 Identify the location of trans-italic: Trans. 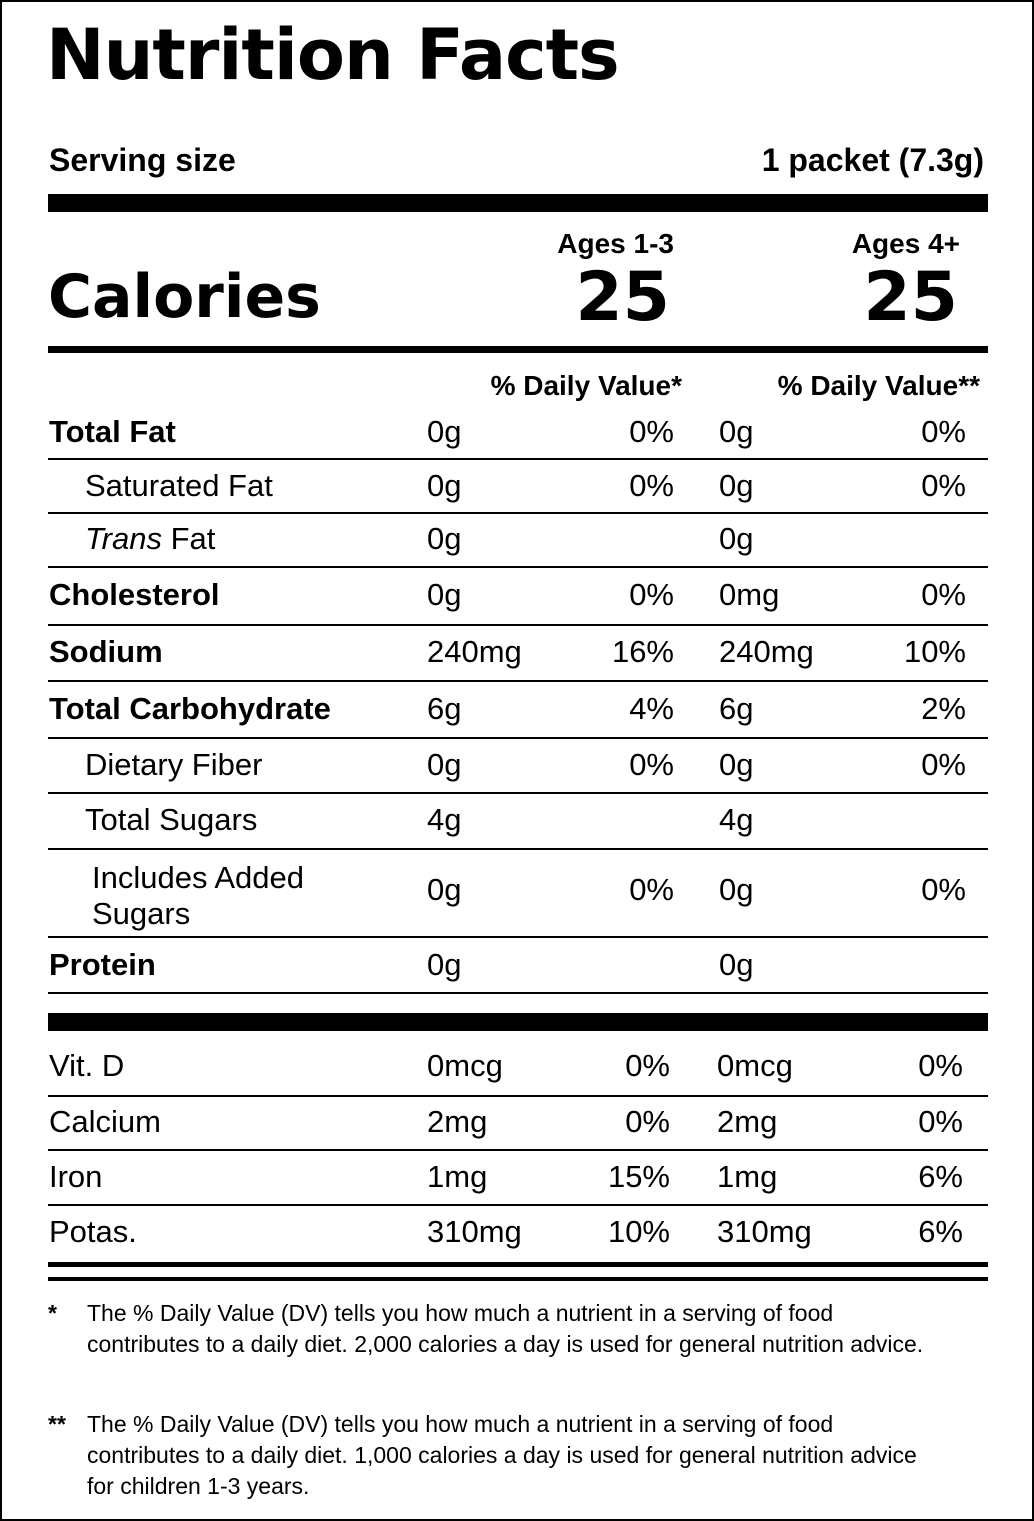
(123, 538).